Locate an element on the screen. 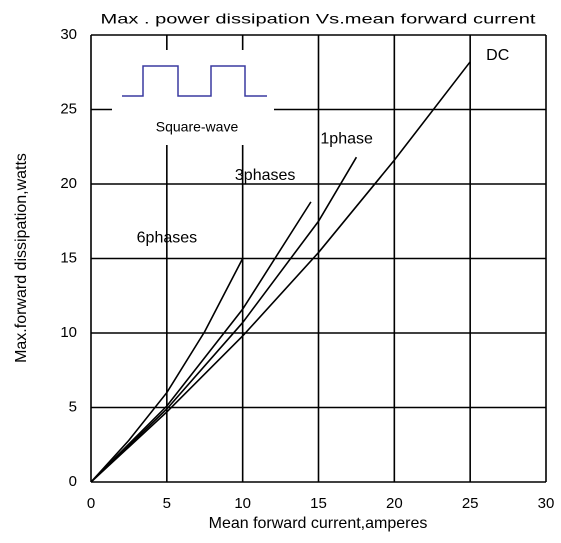 The image size is (561, 543). series-label: 1phase is located at coordinates (346, 138).